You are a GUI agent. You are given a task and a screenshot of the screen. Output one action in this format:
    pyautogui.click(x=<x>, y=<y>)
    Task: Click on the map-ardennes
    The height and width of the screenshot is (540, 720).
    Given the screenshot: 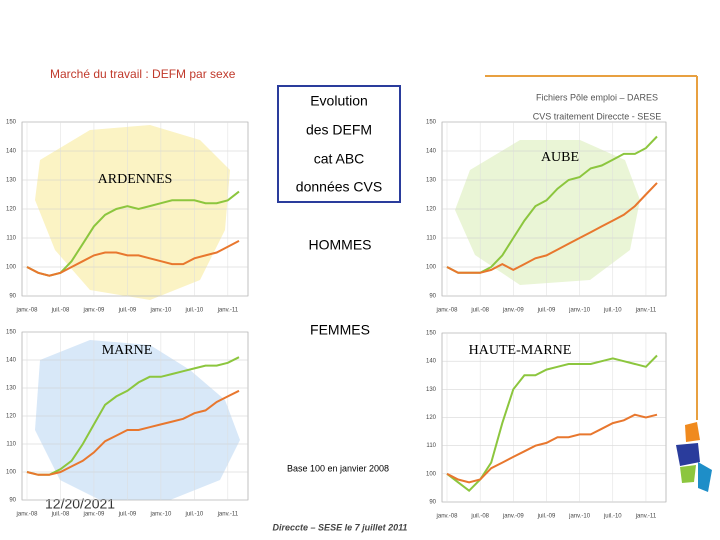 What is the action you would take?
    pyautogui.click(x=132, y=212)
    